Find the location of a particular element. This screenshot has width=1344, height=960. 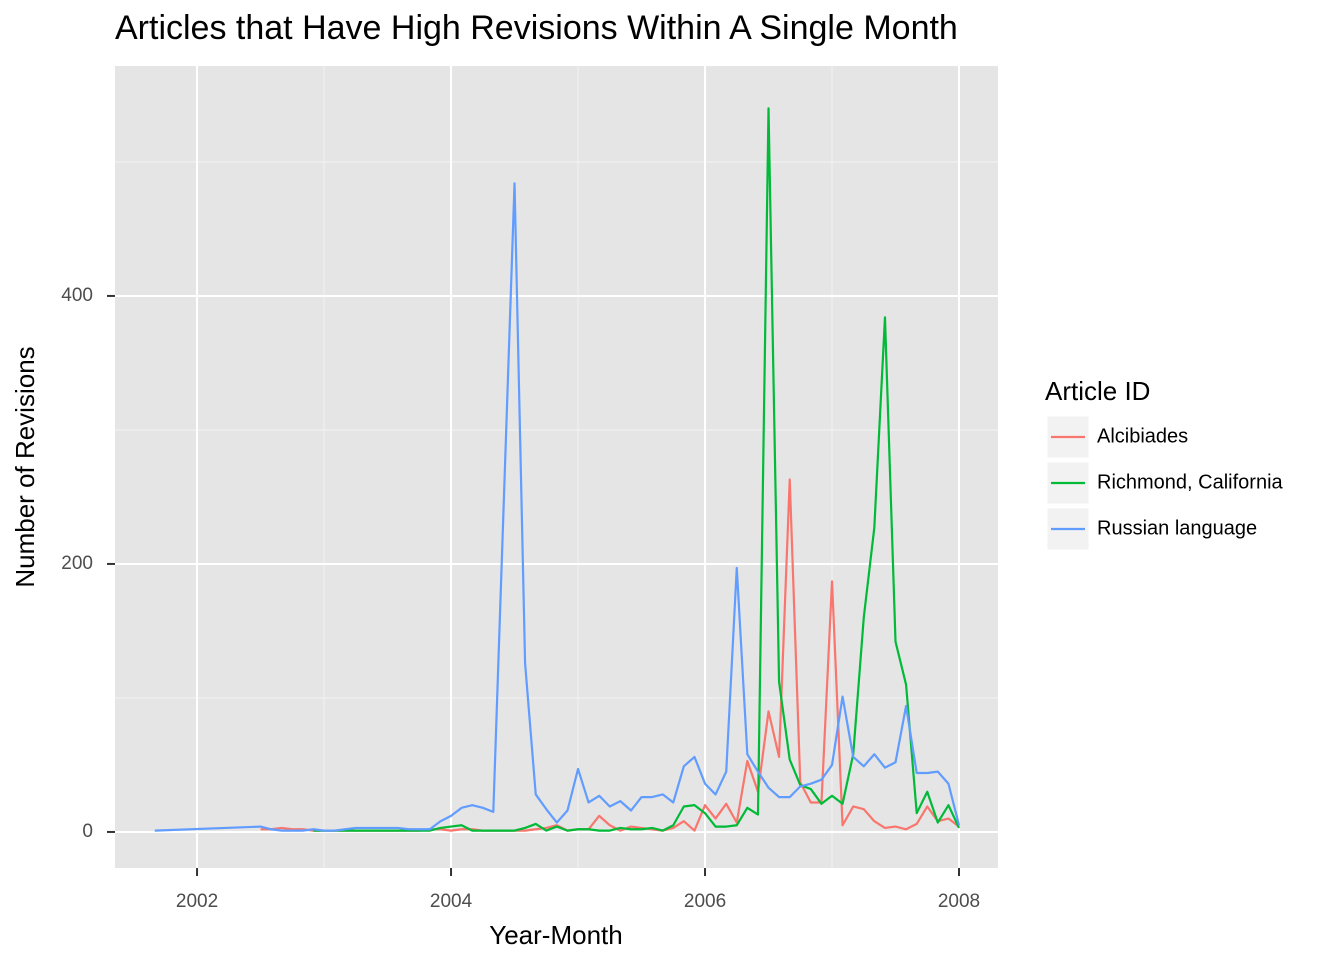

legend-title: Article ID is located at coordinates (1097, 391).